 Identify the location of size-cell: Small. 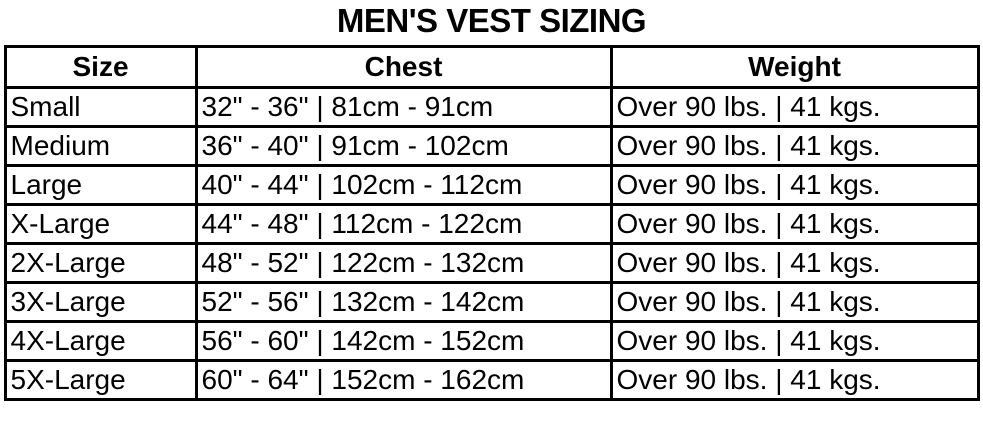
(100, 107).